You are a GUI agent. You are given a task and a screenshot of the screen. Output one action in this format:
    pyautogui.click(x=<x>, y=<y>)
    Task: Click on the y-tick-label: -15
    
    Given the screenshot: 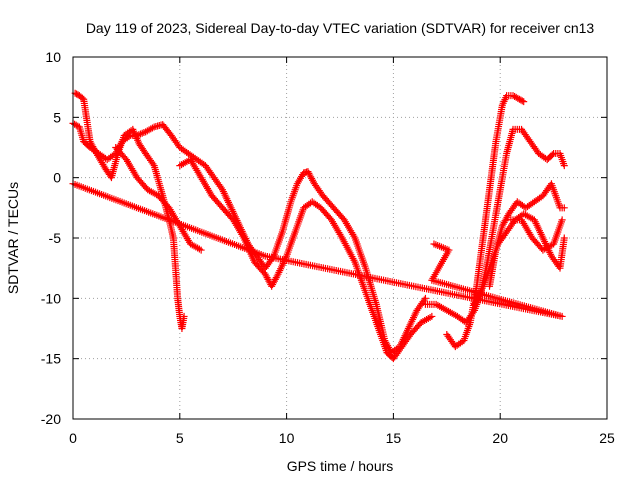 What is the action you would take?
    pyautogui.click(x=51, y=359)
    